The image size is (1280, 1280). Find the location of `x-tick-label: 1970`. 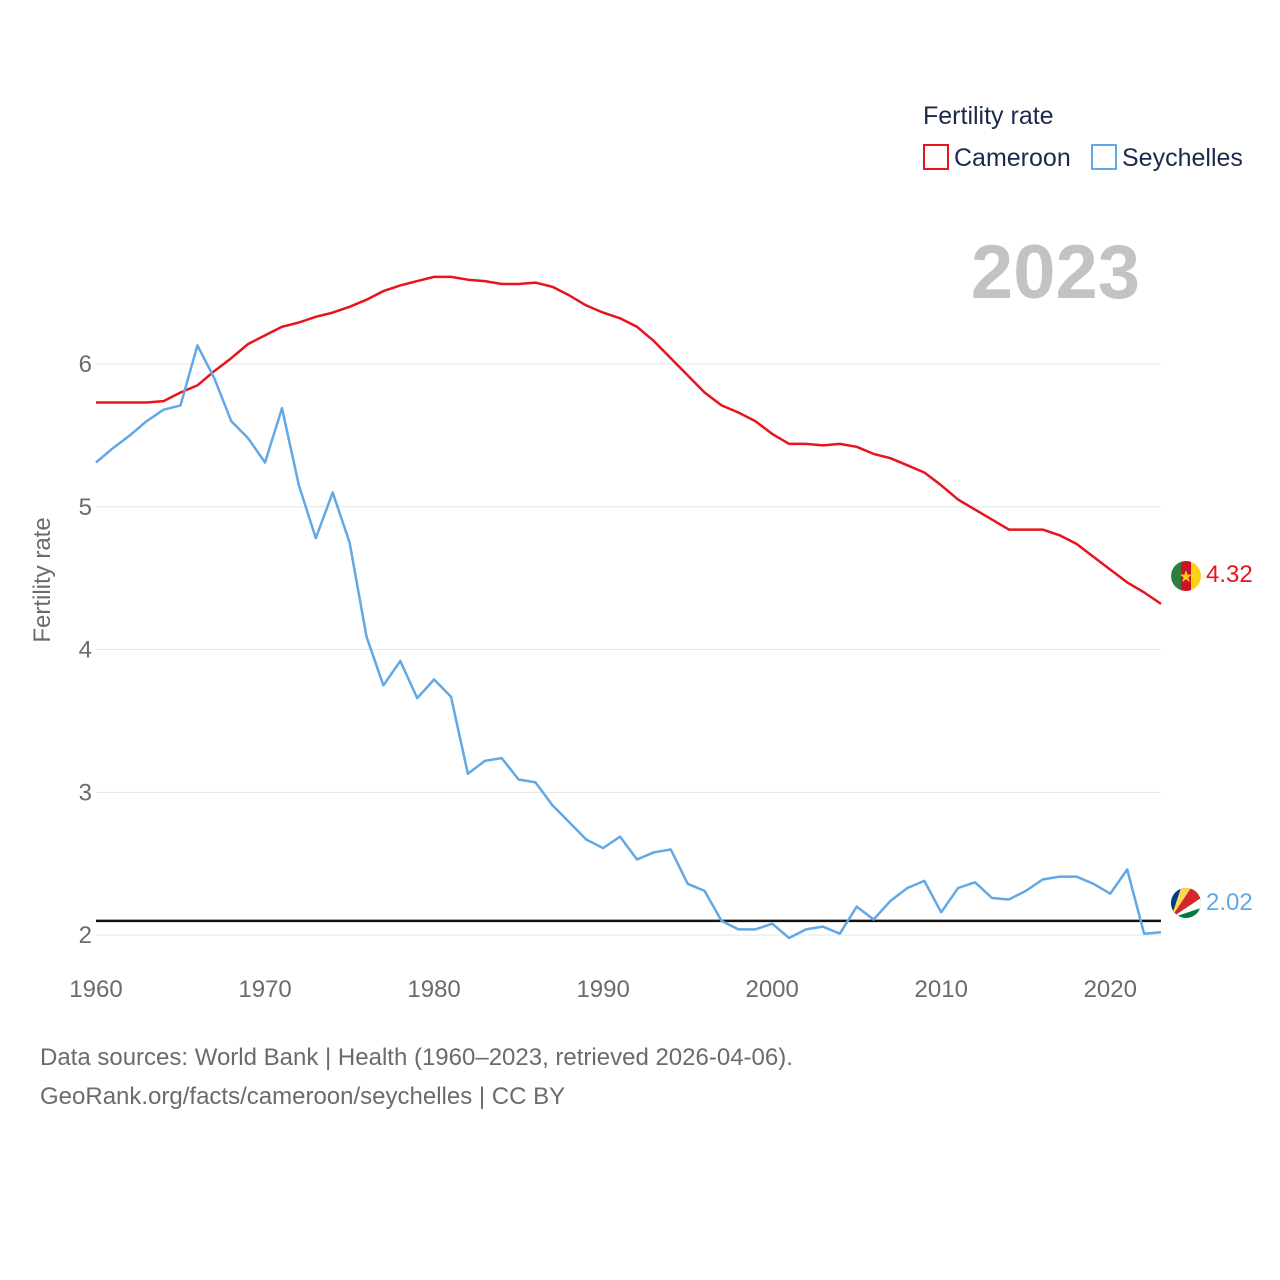

x-tick-label: 1970 is located at coordinates (264, 989).